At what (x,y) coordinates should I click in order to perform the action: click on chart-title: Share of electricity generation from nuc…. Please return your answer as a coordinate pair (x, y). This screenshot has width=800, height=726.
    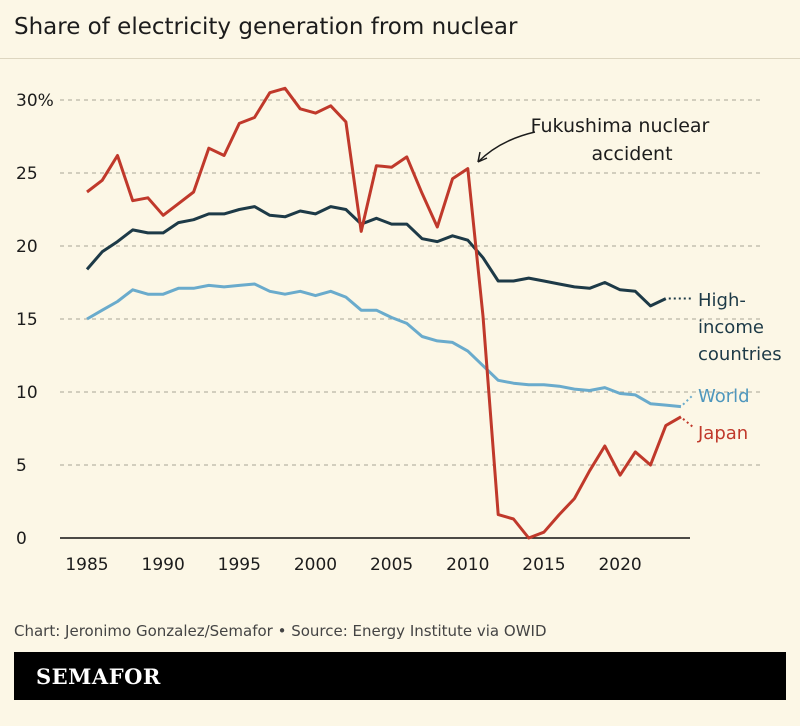
    Looking at the image, I should click on (266, 27).